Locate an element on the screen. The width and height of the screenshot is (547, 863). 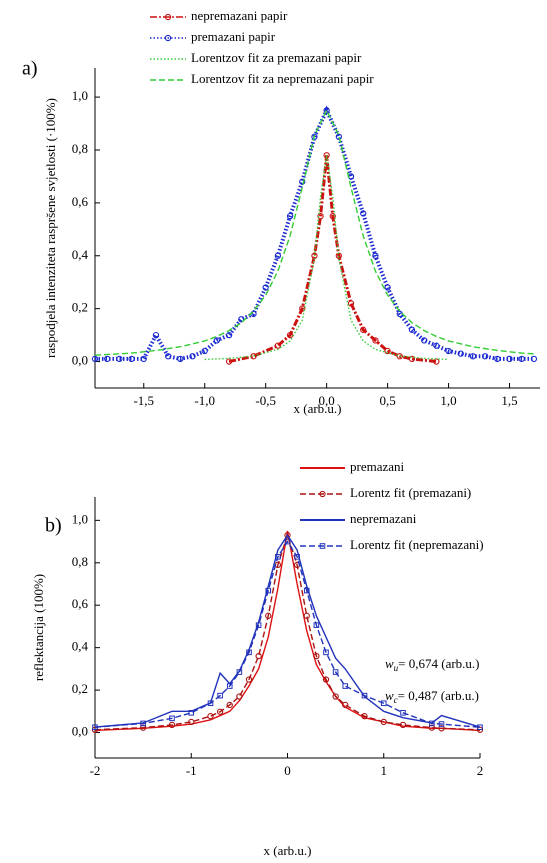
x-tick-label: 0,5 is located at coordinates (387, 400).